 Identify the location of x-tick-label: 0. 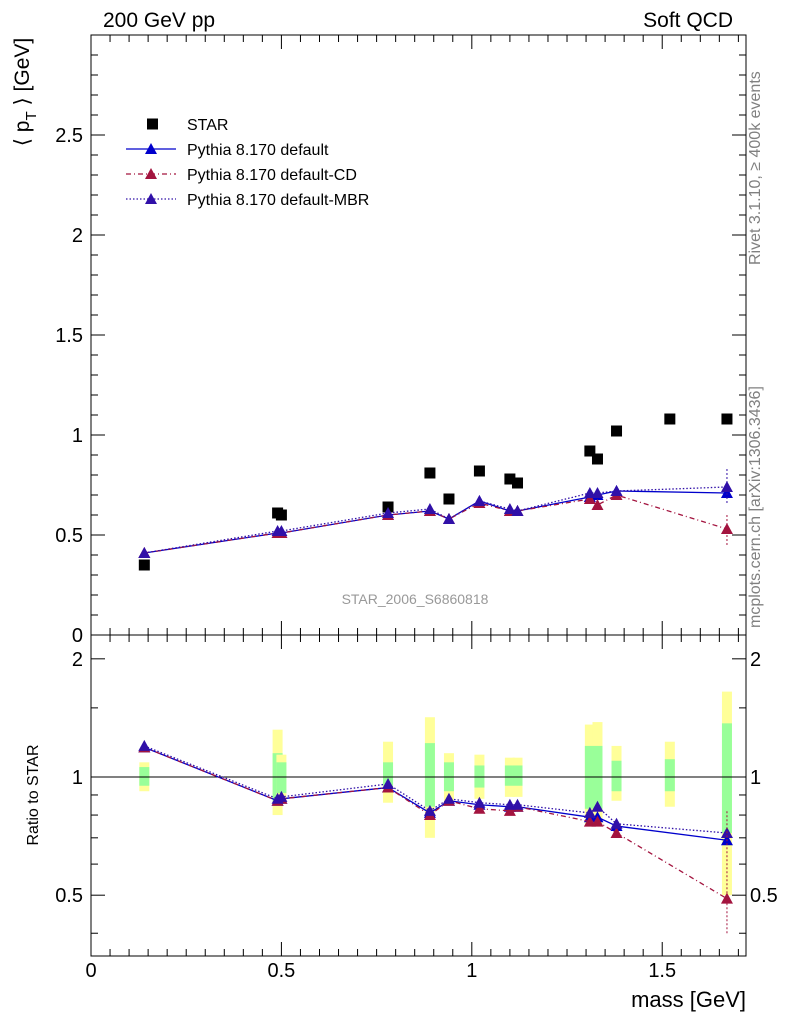
(90, 971).